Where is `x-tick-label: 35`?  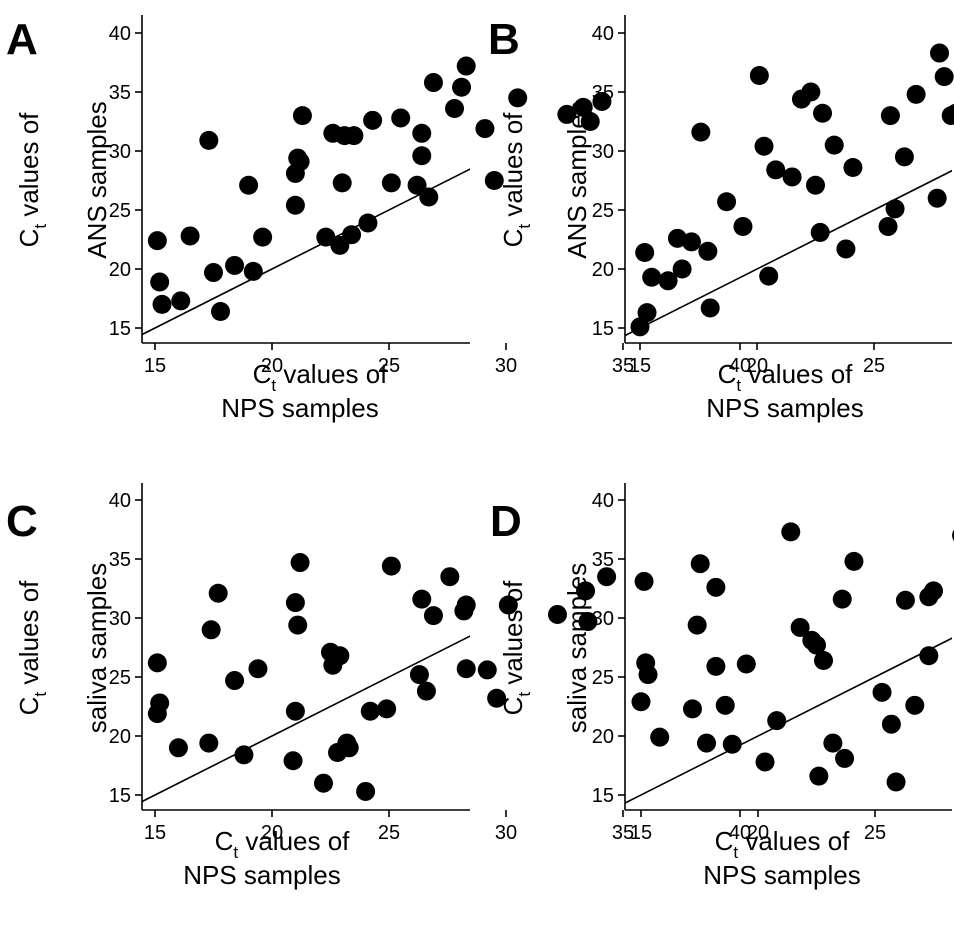 x-tick-label: 35 is located at coordinates (623, 833).